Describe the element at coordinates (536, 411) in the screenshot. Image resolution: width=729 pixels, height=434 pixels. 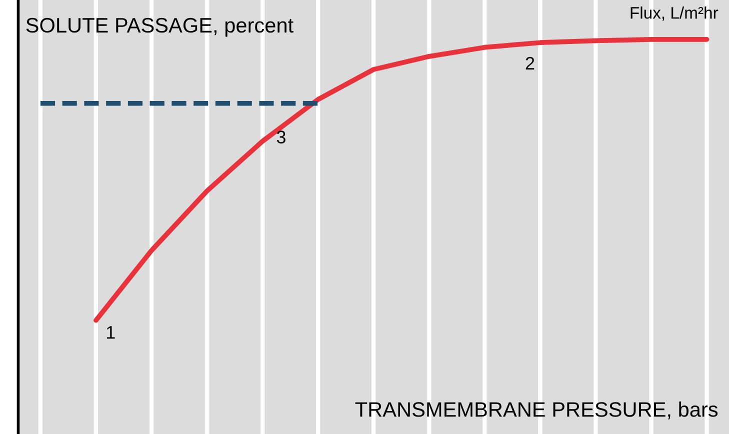
I see `x-axis-title: TRANSMEMBRANE PRESSURE, bars` at that location.